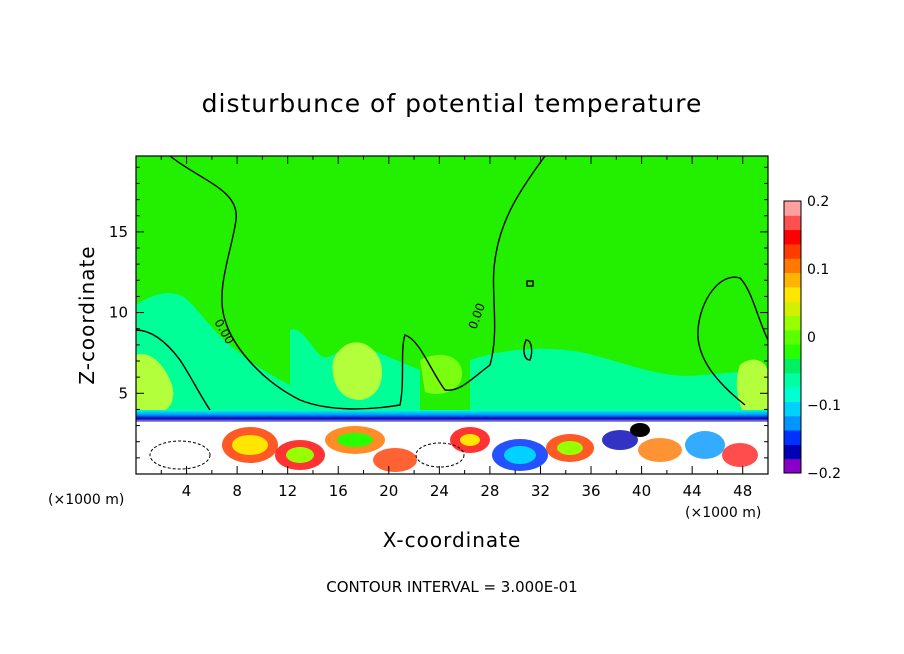  Describe the element at coordinates (213, 351) in the screenshot. I see `cool-region-left` at that location.